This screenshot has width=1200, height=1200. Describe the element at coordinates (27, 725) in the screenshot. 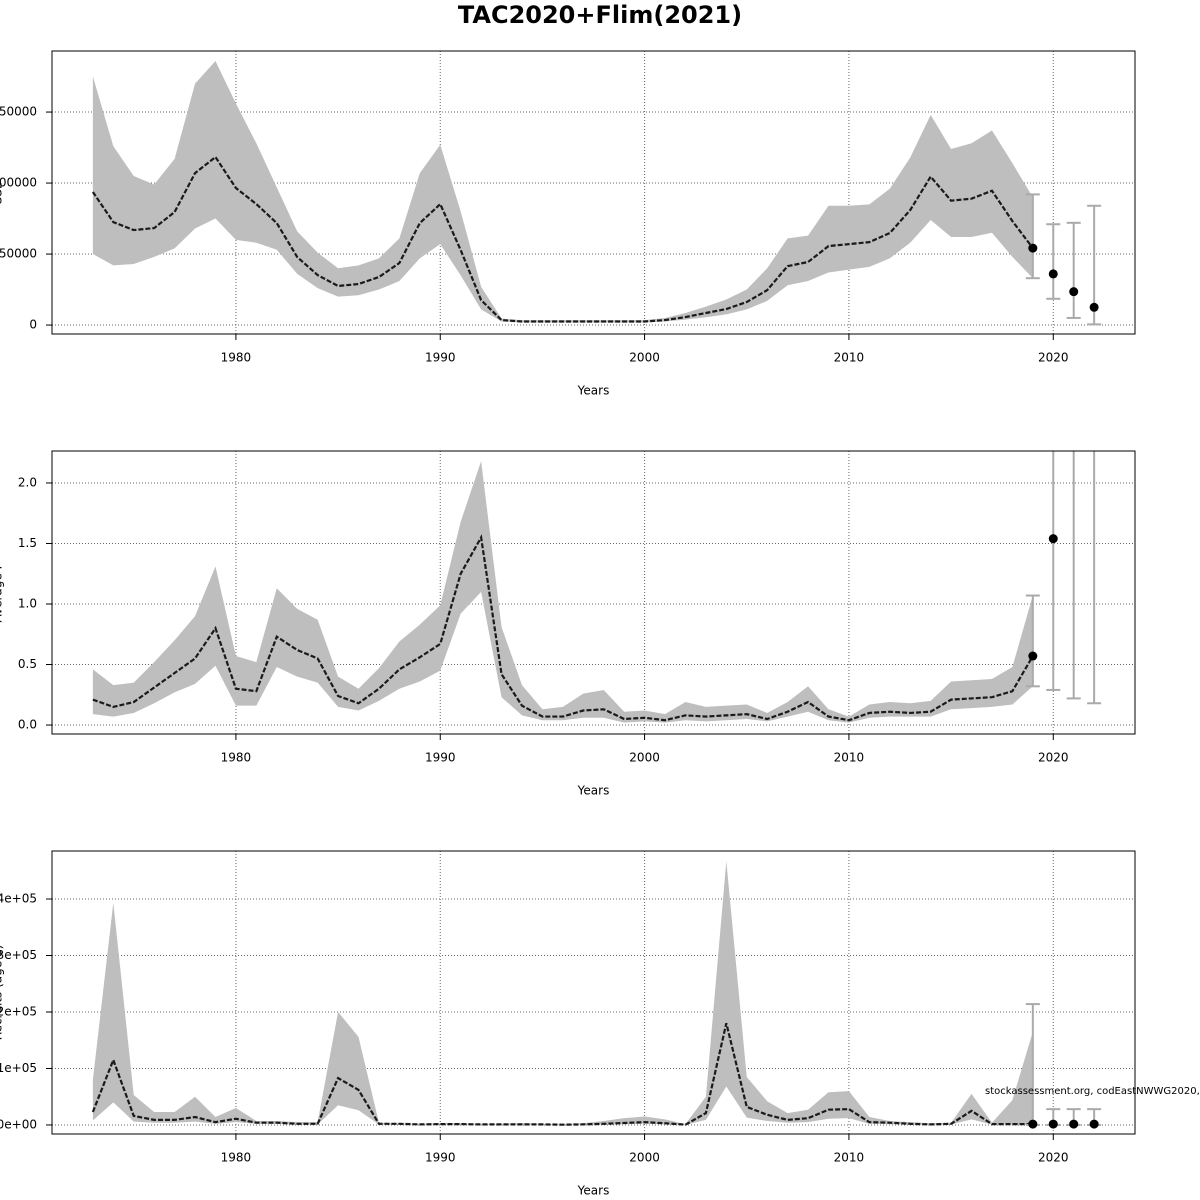

I see `y-tick-label: 0.0` at that location.